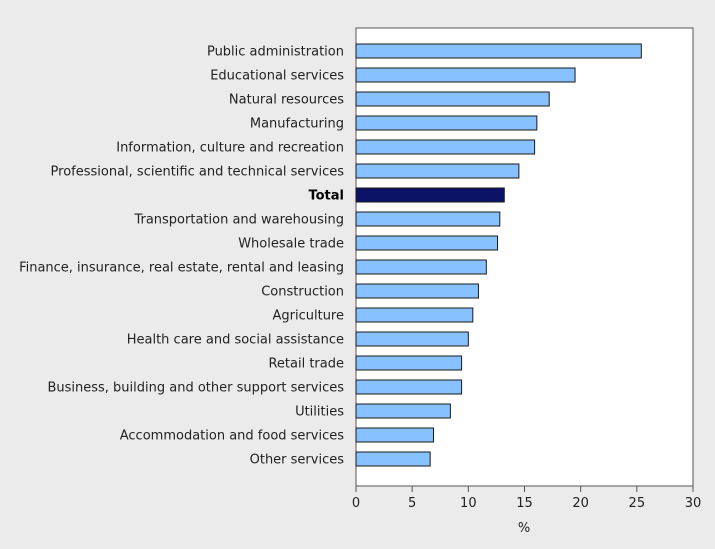  I want to click on x-axis-ticks: 0 5 10 15 20 25 30, so click(526, 498).